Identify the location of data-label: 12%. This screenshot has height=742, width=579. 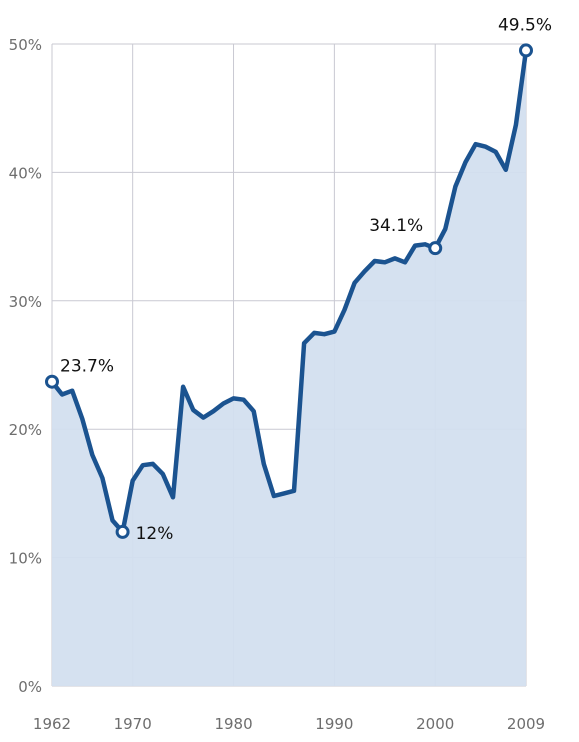
(155, 534).